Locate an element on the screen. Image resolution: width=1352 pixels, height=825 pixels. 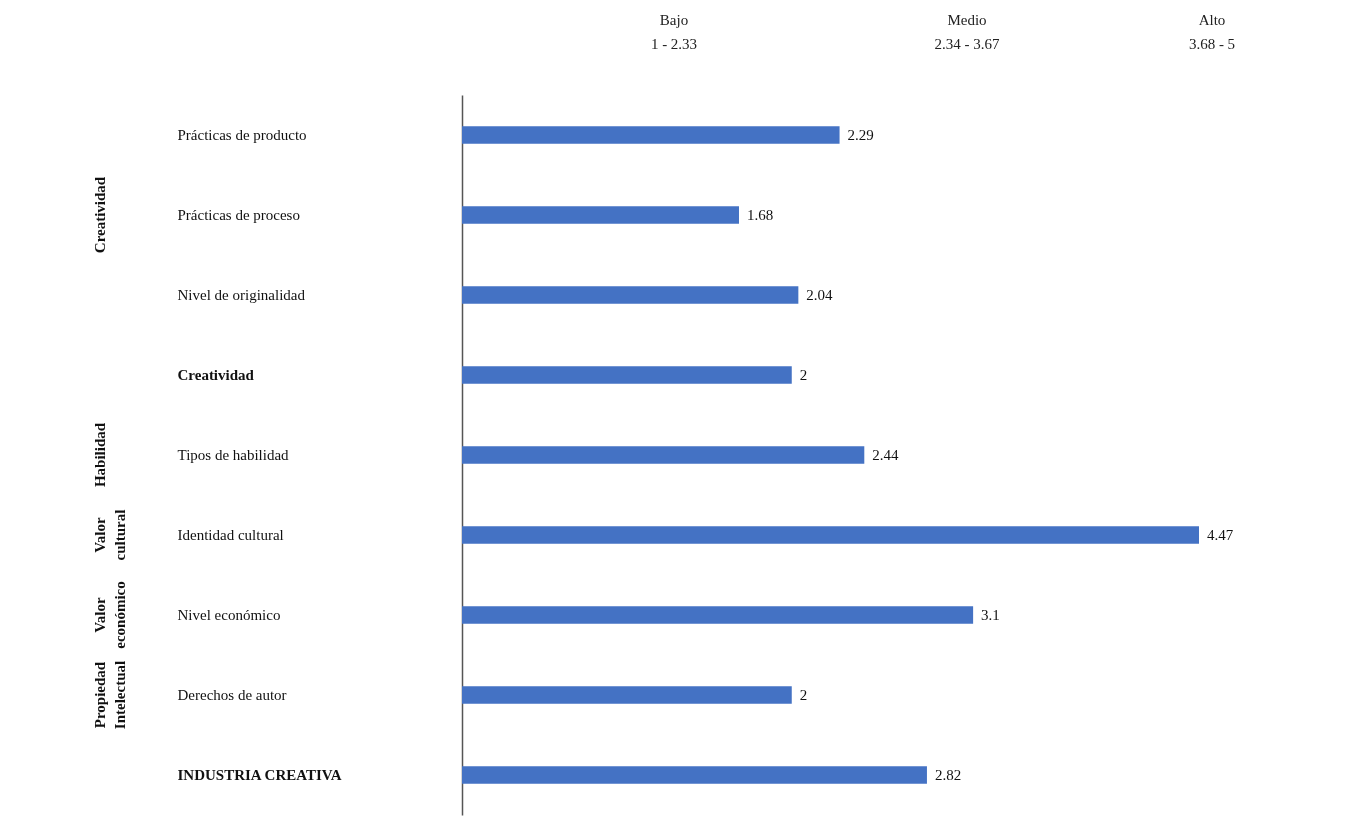
text: Propiedad Intelectual is located at coordinates (110, 695).